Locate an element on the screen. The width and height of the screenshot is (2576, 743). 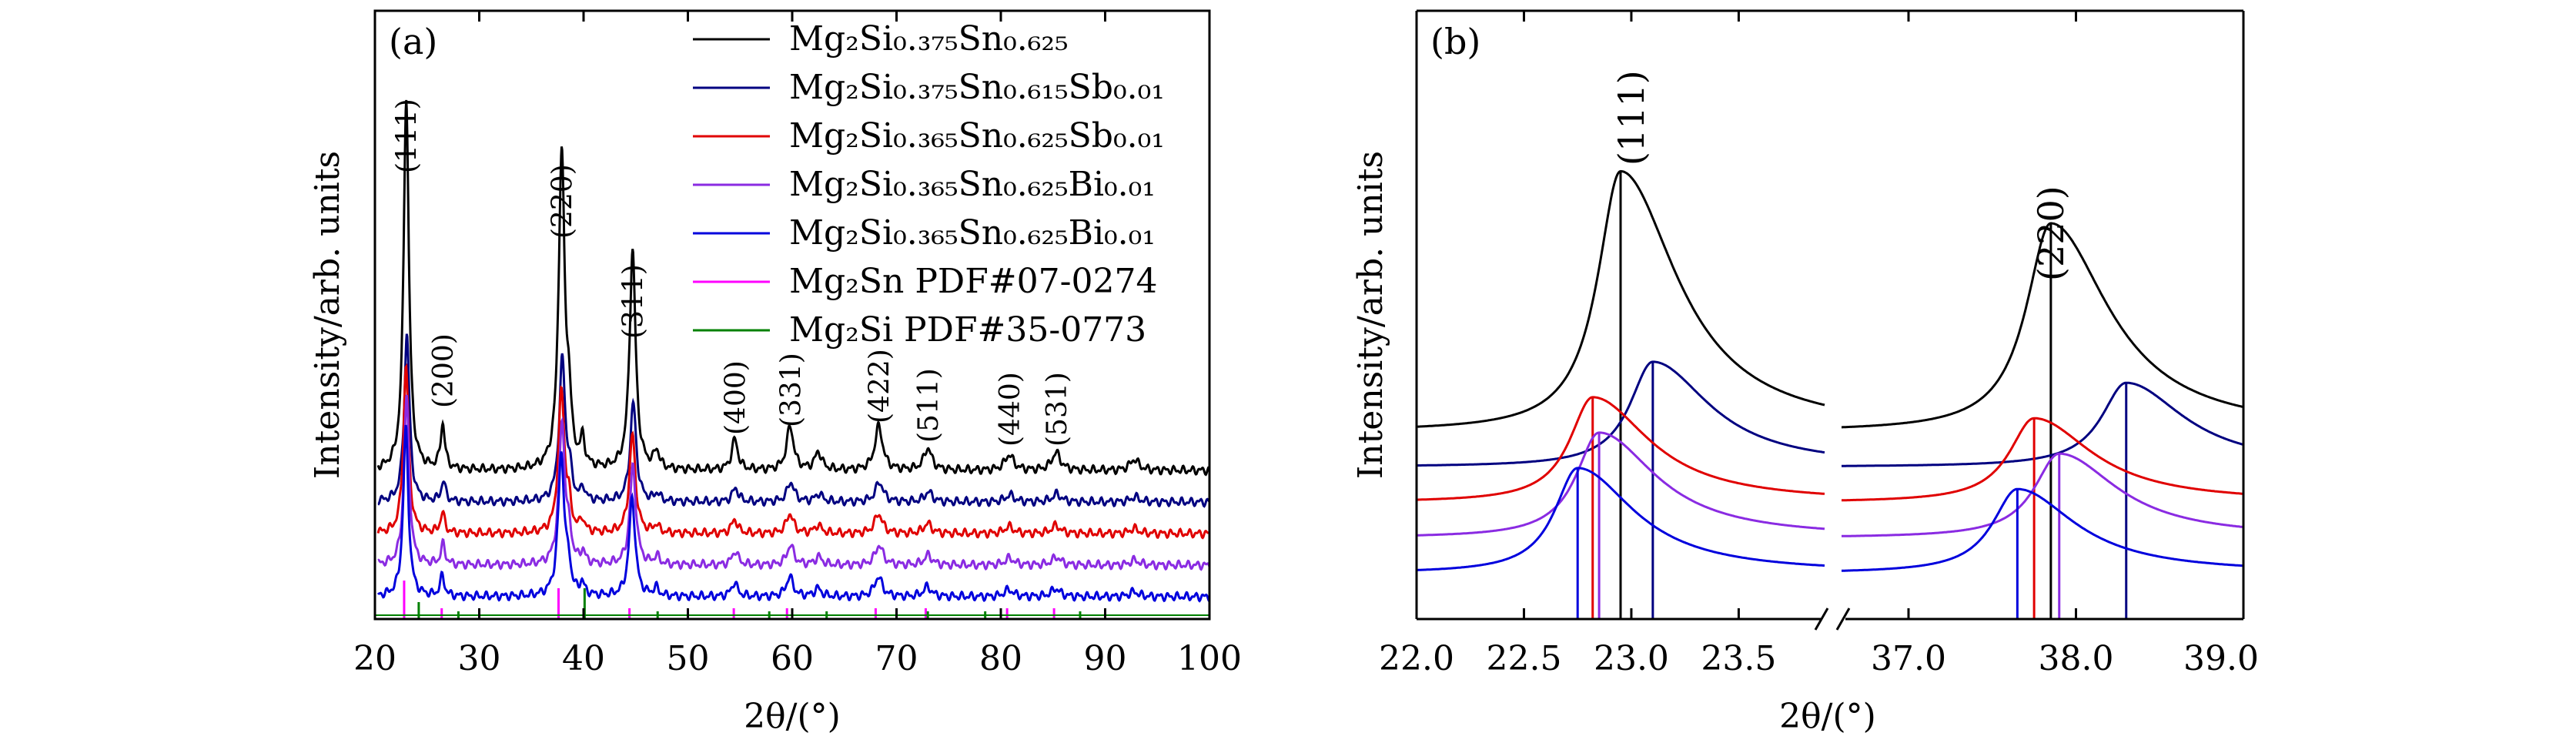
legend-label: Mg₂Si PDF#35-0773 is located at coordinates (968, 330).